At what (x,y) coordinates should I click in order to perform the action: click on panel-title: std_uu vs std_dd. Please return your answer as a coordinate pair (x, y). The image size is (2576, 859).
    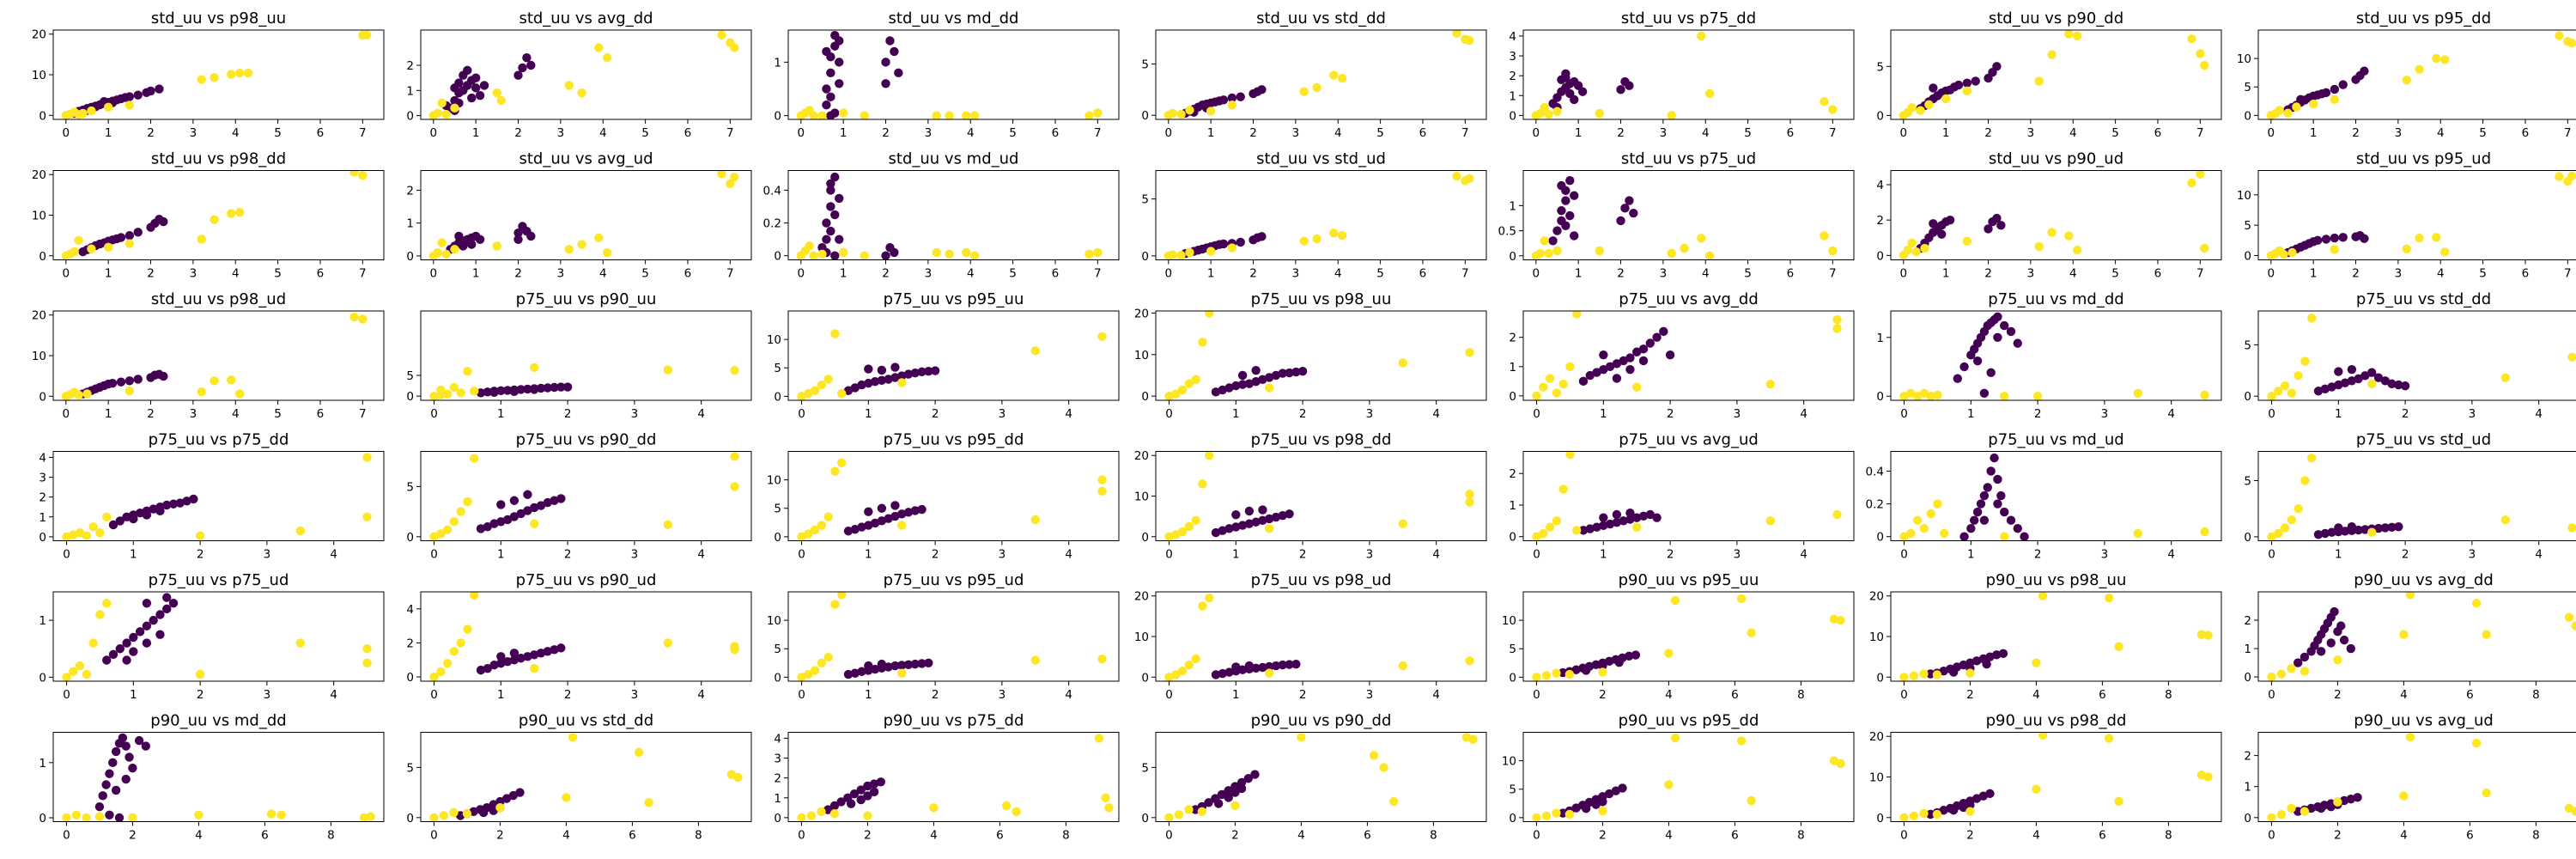
    Looking at the image, I should click on (1321, 18).